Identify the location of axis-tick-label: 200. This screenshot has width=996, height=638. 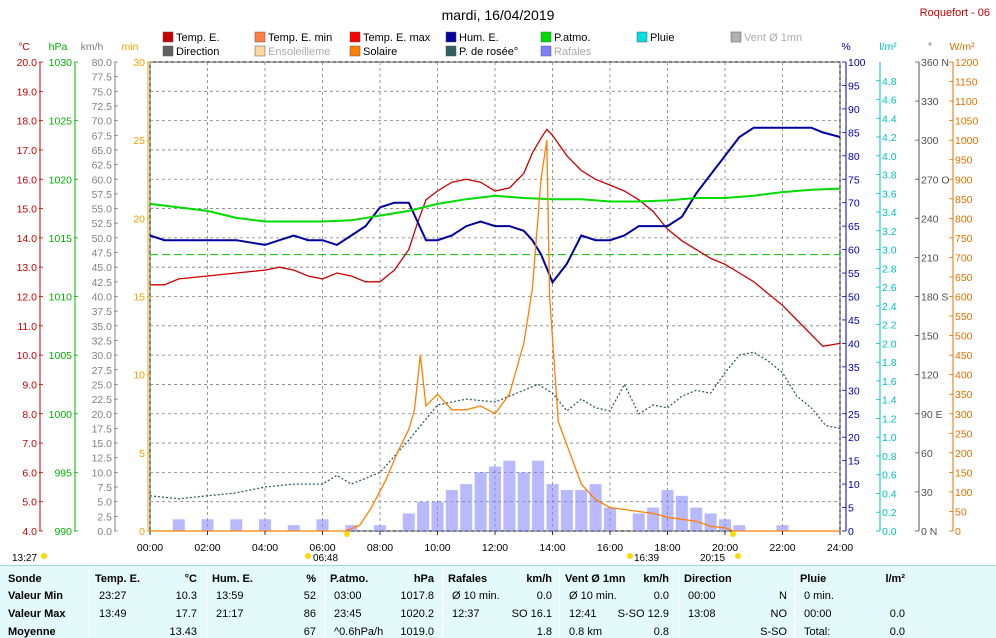
(964, 454).